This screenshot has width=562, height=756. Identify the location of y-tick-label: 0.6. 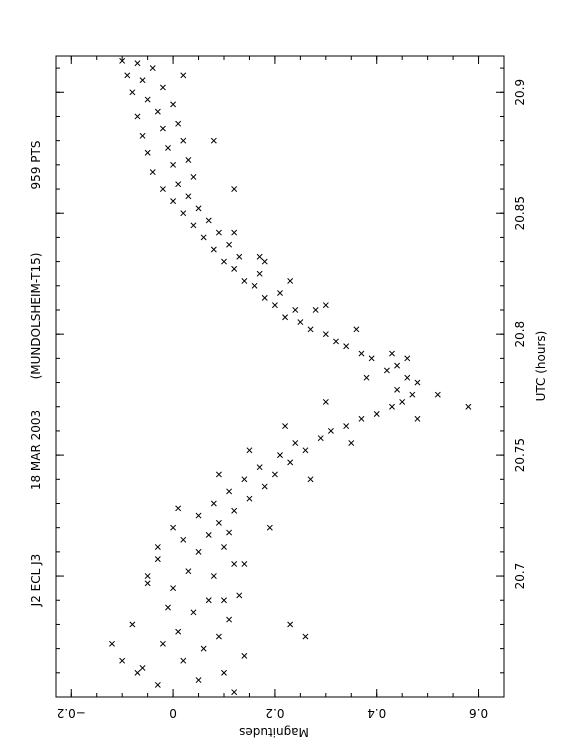
(478, 713).